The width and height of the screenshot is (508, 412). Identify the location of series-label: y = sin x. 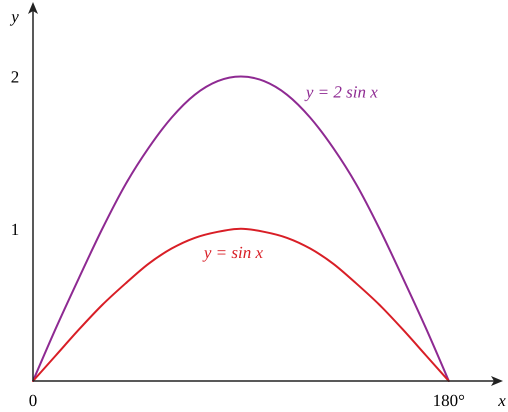
(233, 252).